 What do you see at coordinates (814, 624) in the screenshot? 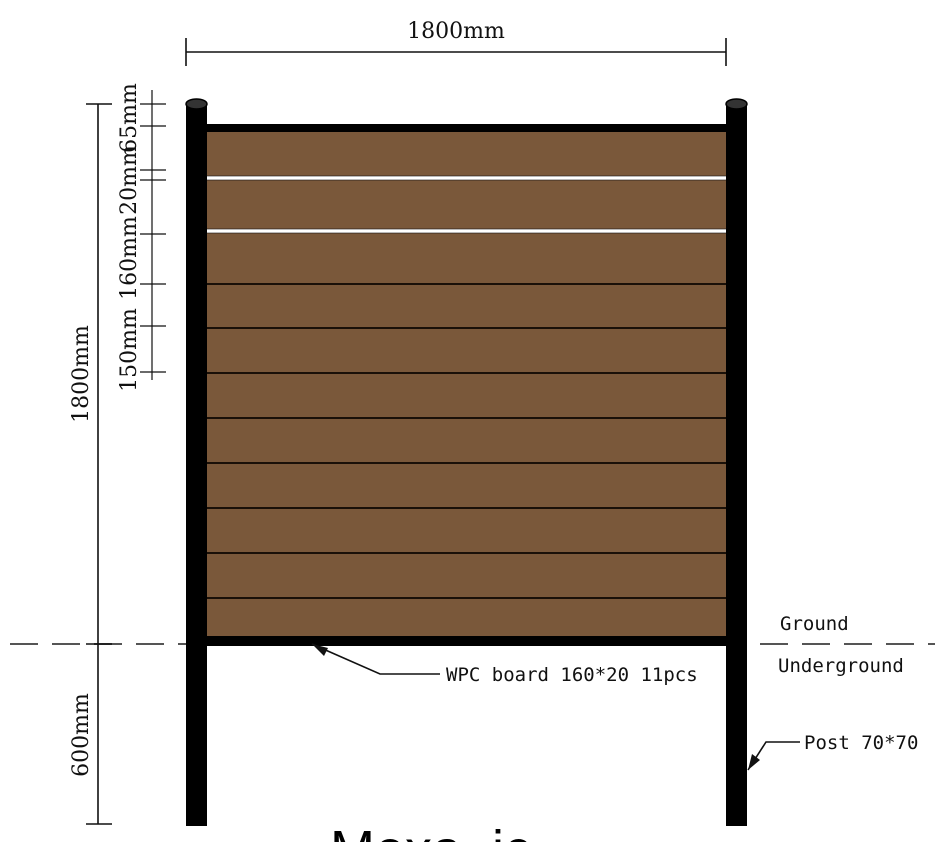
I see `ground-label: Ground` at bounding box center [814, 624].